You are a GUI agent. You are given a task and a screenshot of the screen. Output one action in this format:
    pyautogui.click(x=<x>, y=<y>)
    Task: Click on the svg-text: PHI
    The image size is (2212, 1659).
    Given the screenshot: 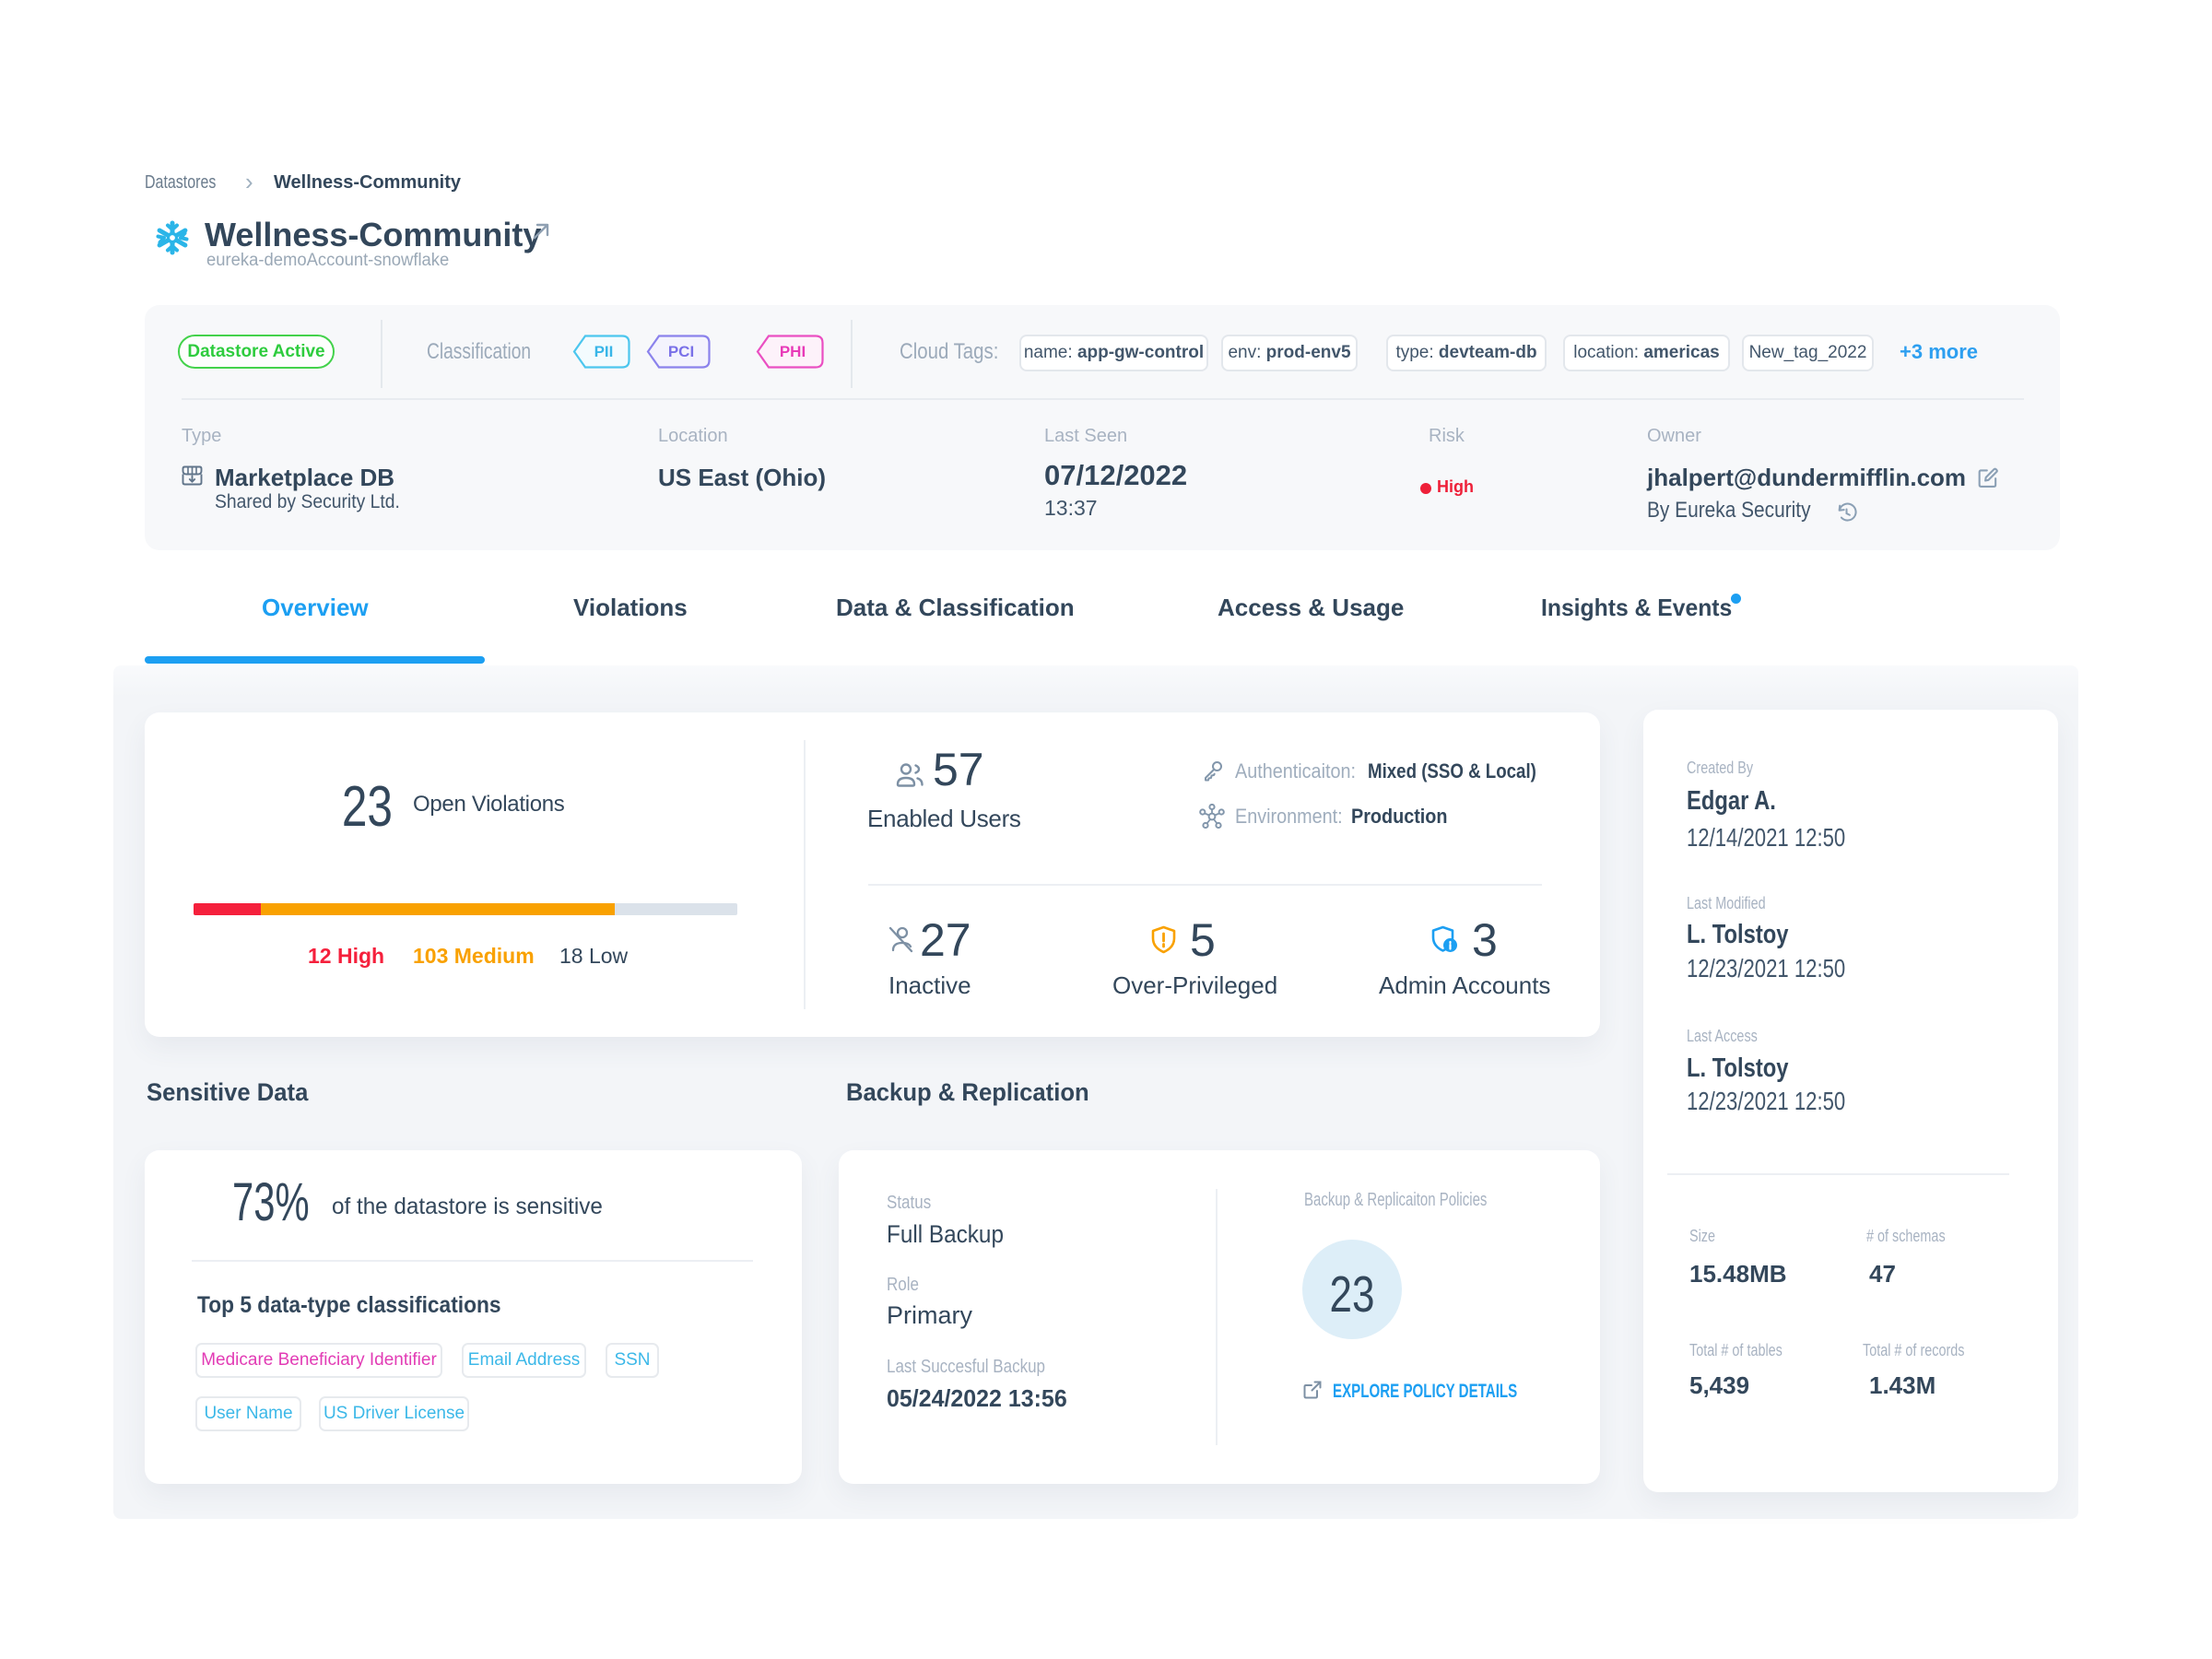 What is the action you would take?
    pyautogui.click(x=793, y=351)
    